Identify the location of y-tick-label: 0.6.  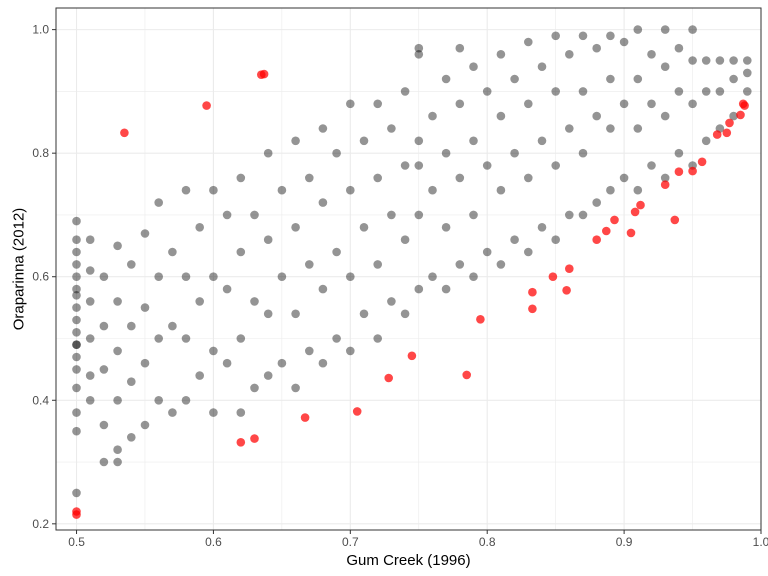
(40, 277).